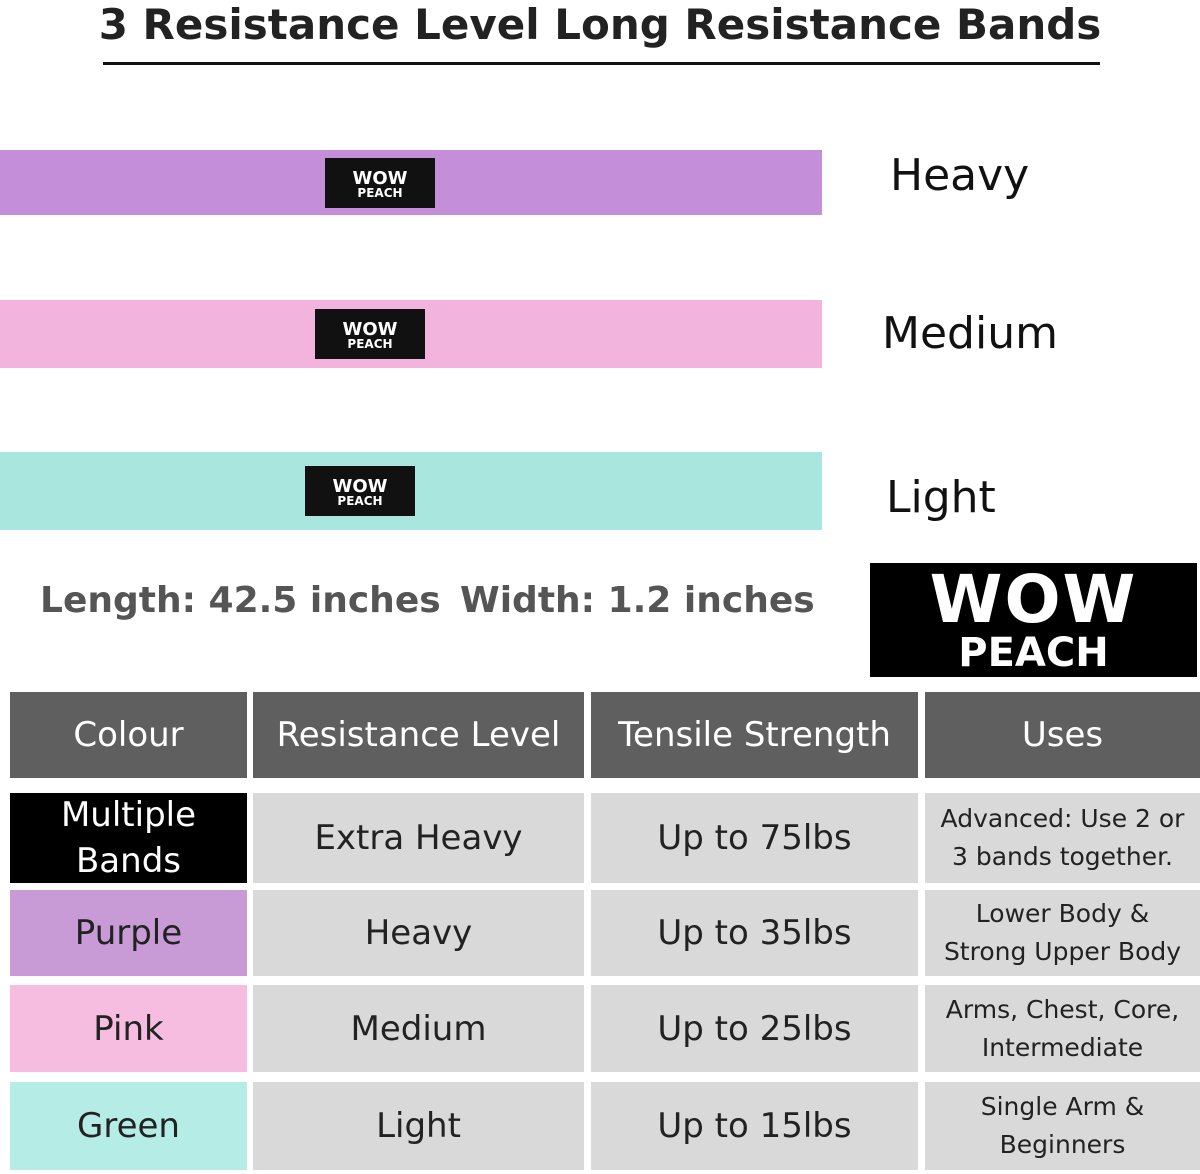 The width and height of the screenshot is (1200, 1174). Describe the element at coordinates (1062, 838) in the screenshot. I see `table-cell: Advanced: Use 2 or 3 bands together.` at that location.